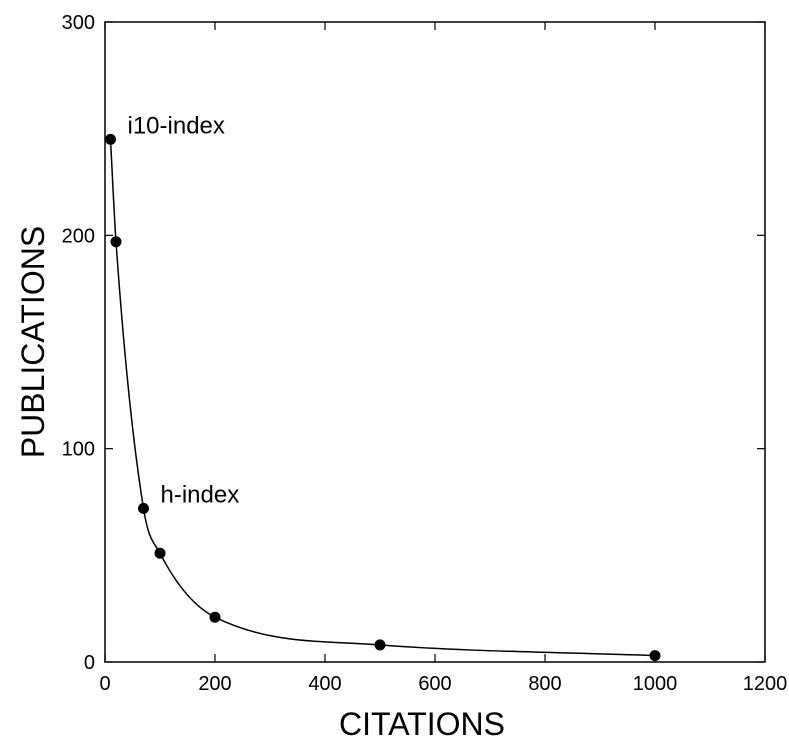 The image size is (789, 744). What do you see at coordinates (214, 684) in the screenshot?
I see `x-tick-label: 200` at bounding box center [214, 684].